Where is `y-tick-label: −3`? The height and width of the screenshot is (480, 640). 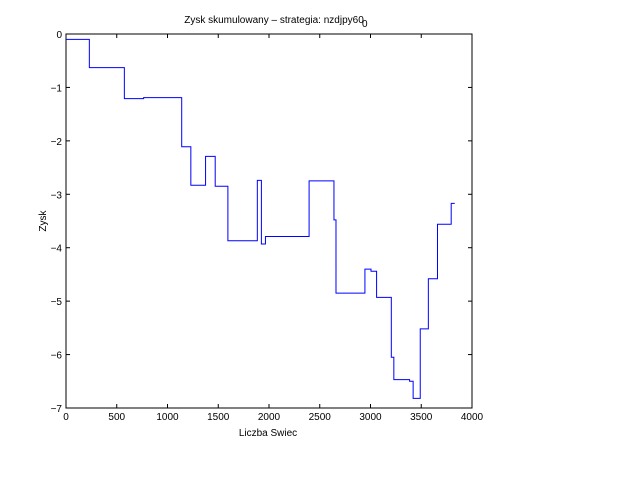
y-tick-label: −3 is located at coordinates (57, 195).